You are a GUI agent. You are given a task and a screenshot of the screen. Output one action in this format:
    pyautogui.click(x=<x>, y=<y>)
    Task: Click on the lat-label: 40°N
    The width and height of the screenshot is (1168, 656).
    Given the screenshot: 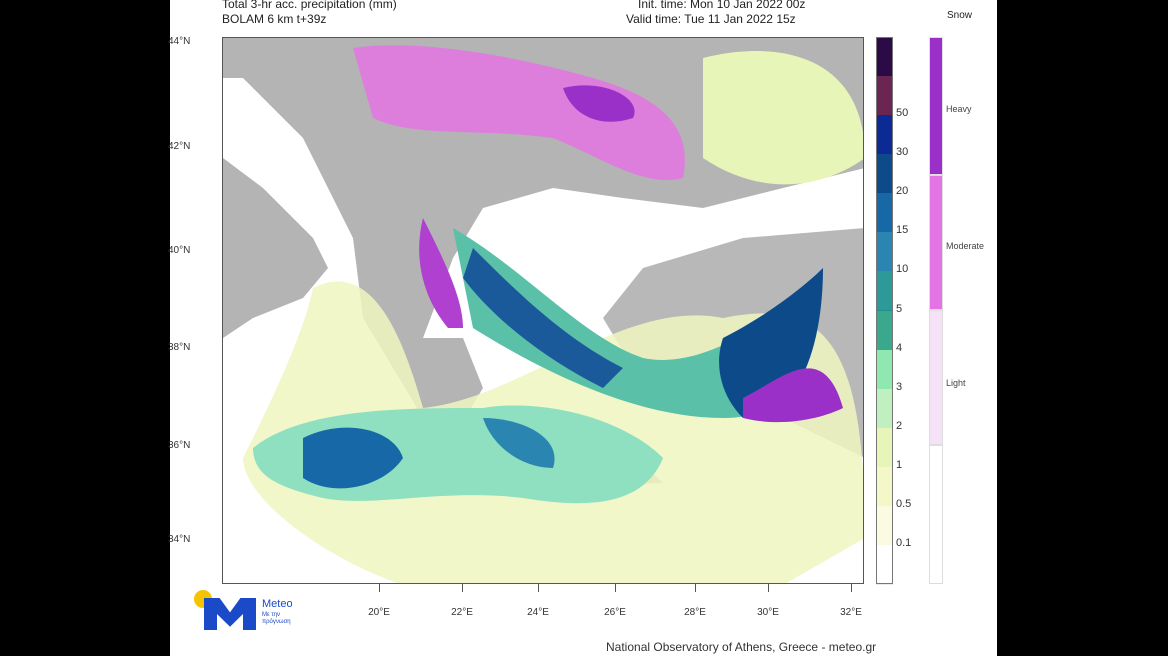 What is the action you would take?
    pyautogui.click(x=179, y=250)
    